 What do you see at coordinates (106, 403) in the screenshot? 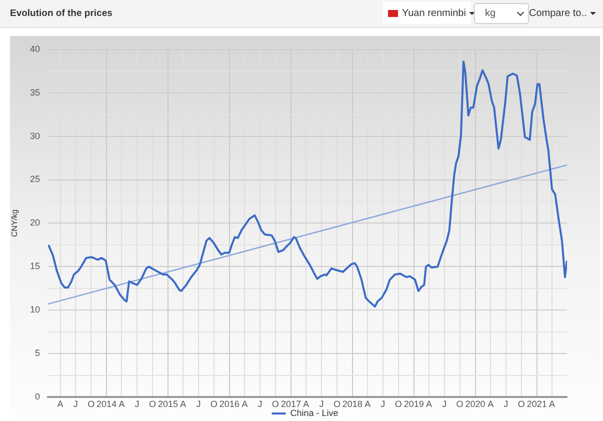
I see `x-tick-label: 2014` at bounding box center [106, 403].